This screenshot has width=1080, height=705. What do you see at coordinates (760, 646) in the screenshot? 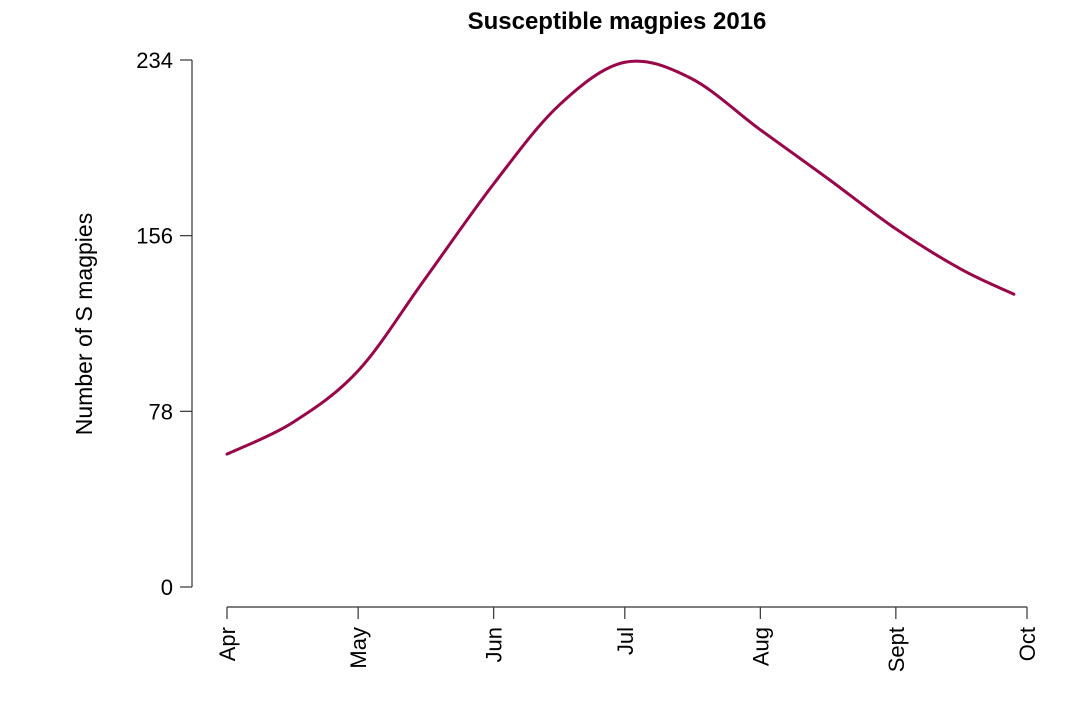
I see `x-tick-label: Aug` at bounding box center [760, 646].